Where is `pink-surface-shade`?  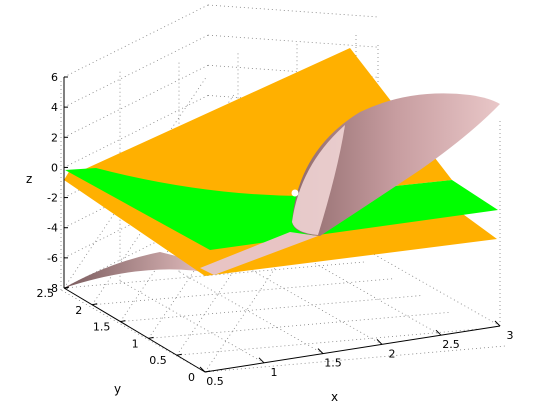
pink-surface-shade is located at coordinates (318, 180).